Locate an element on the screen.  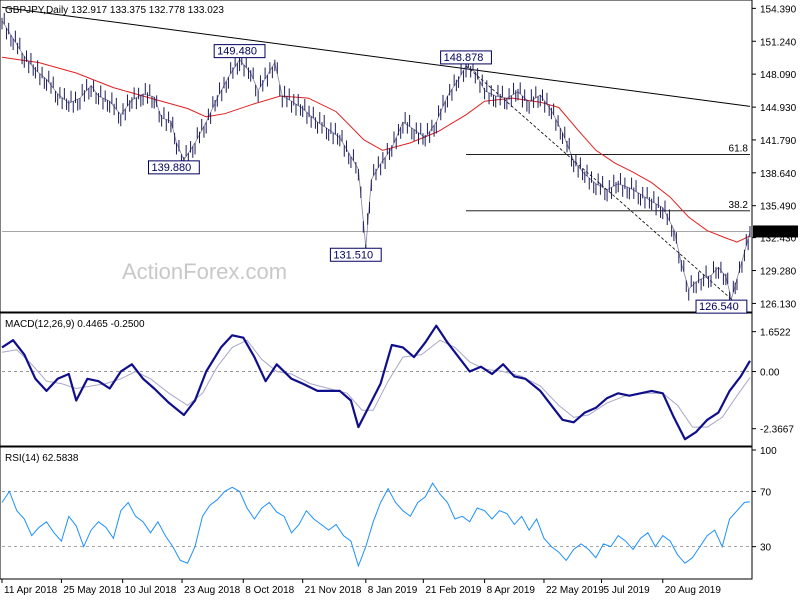
rsi-line is located at coordinates (376, 525).